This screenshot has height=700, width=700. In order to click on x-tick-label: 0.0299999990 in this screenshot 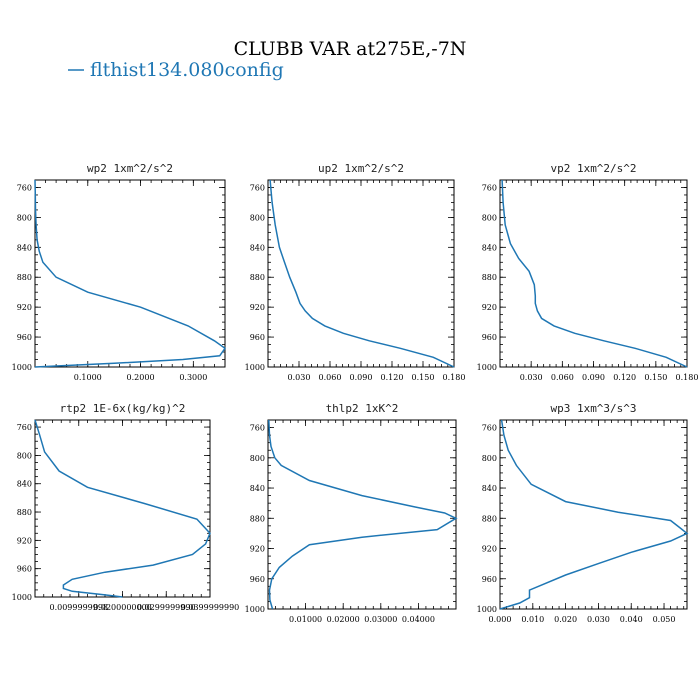, I will do `click(166, 607)`.